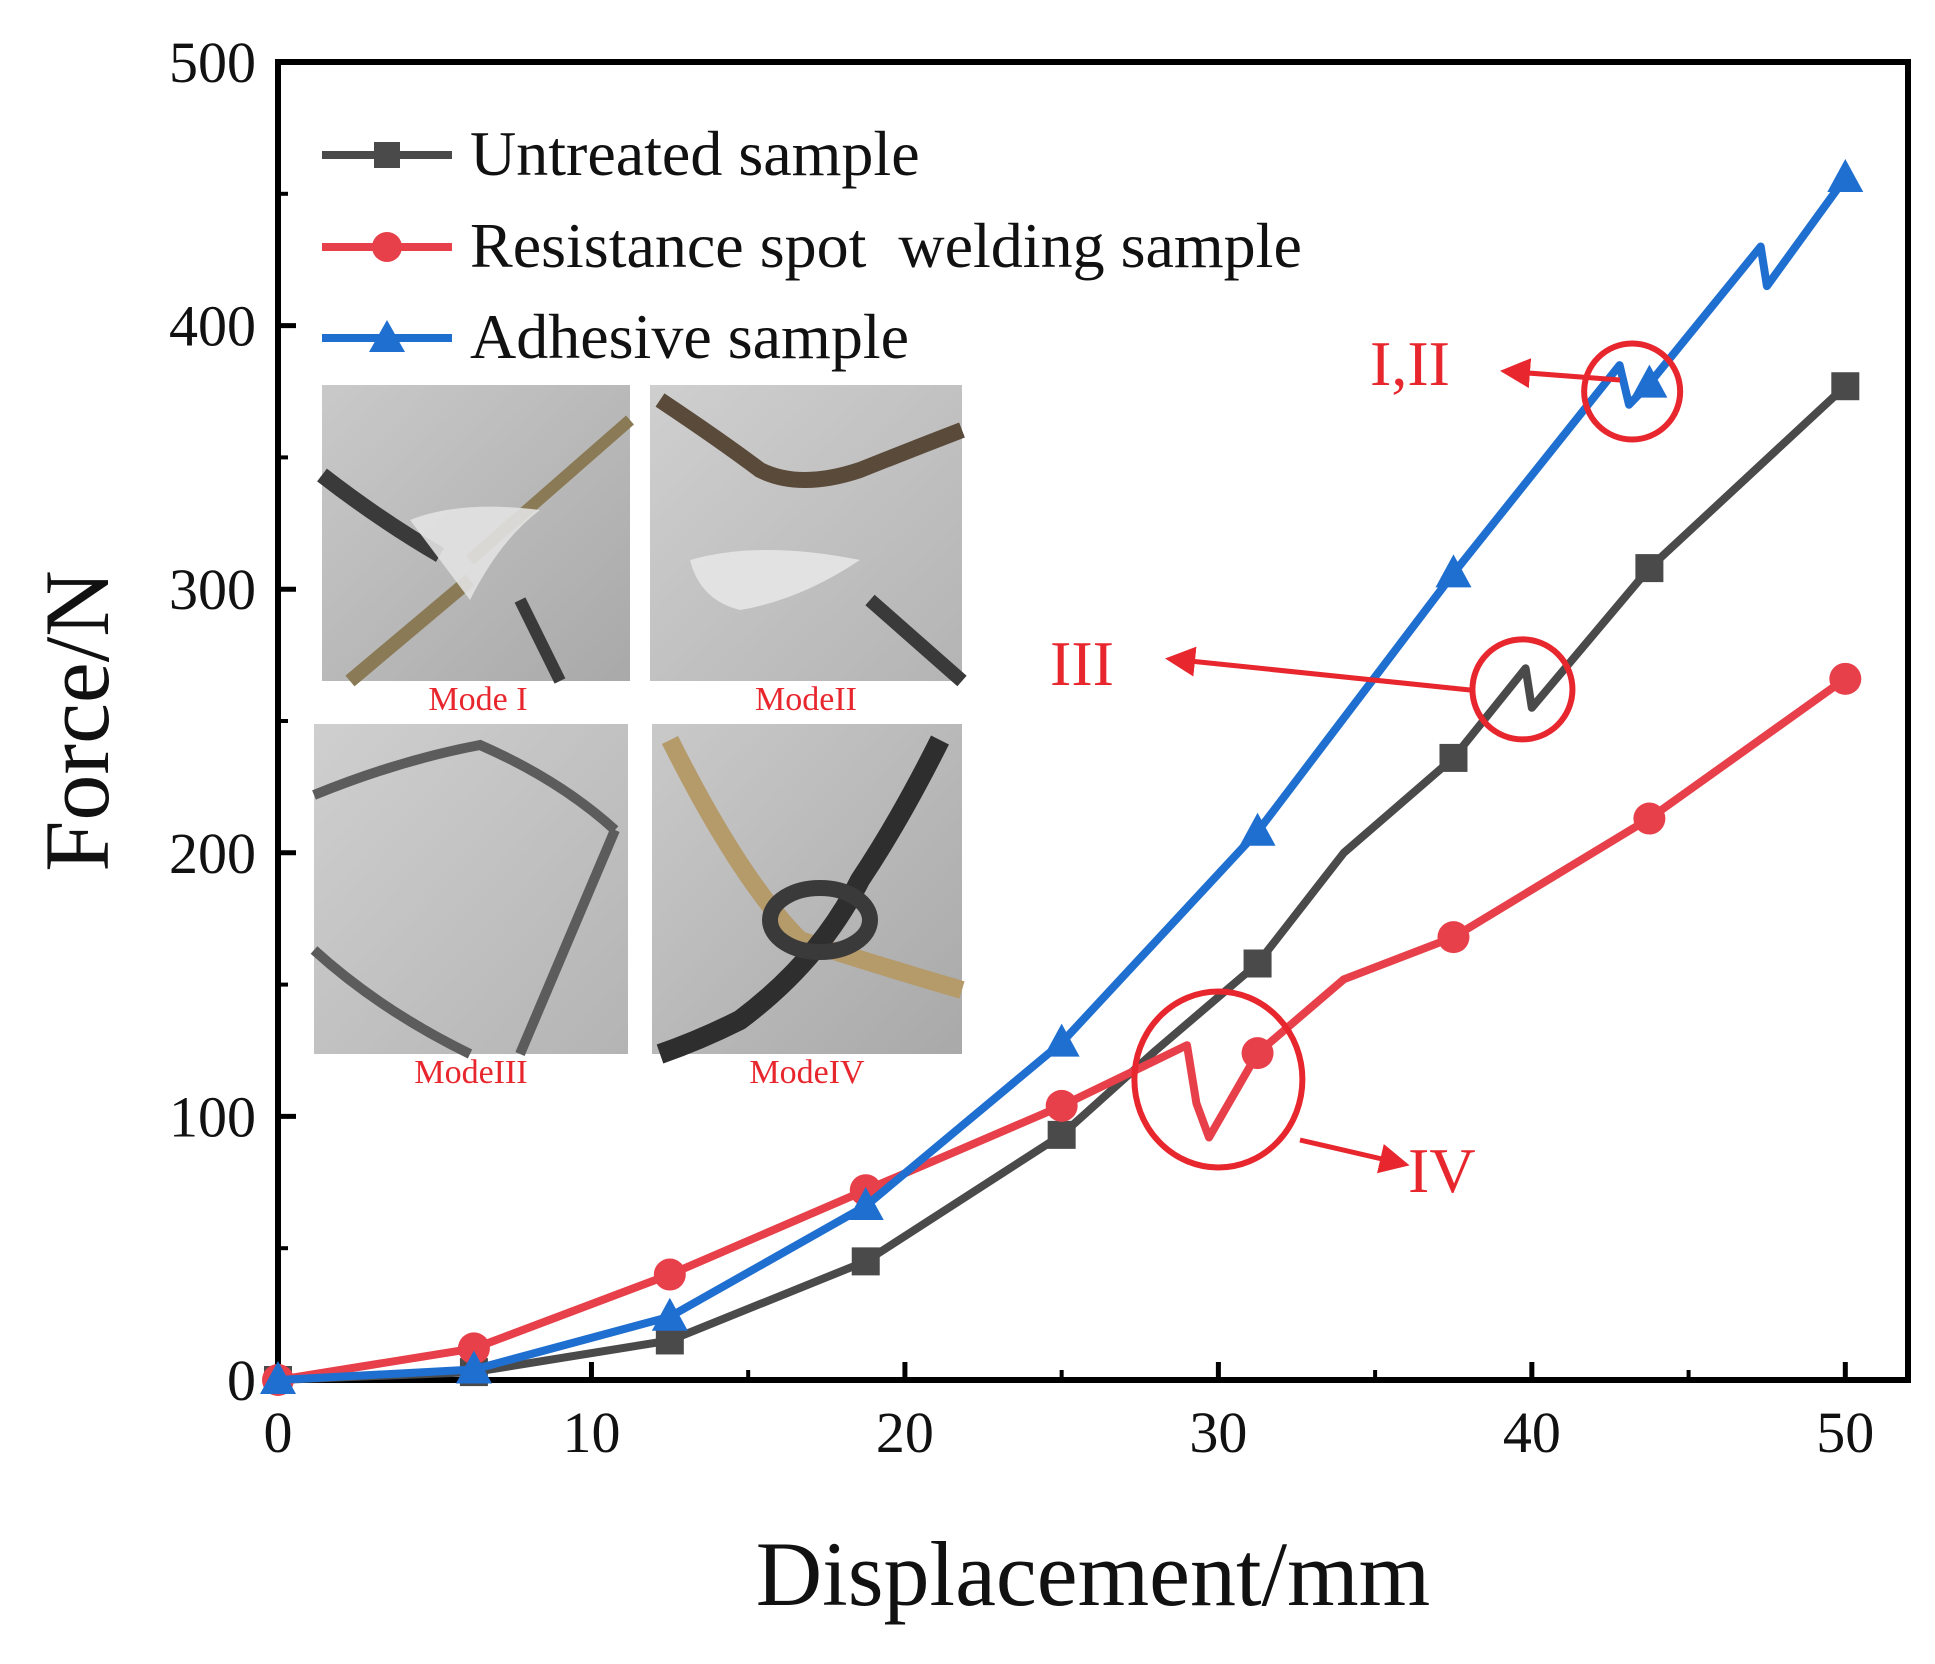  What do you see at coordinates (1082, 663) in the screenshot?
I see `annotation-label-3: III` at bounding box center [1082, 663].